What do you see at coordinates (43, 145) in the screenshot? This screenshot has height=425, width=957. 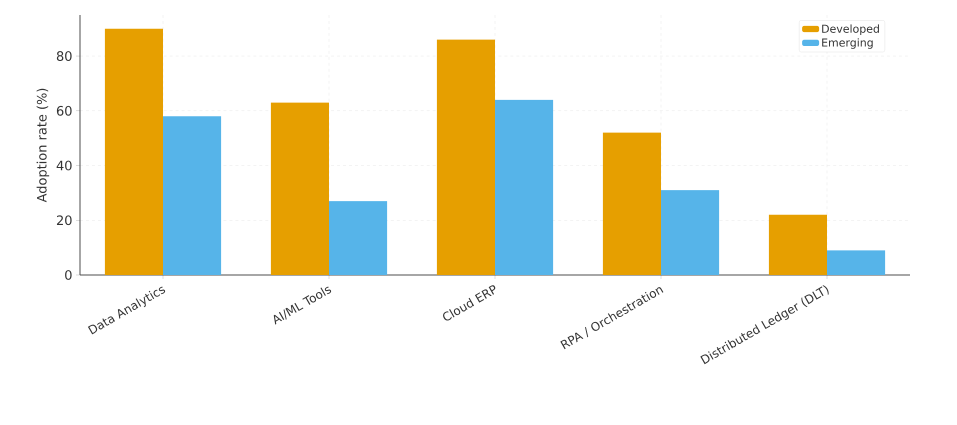 I see `y-axis-title: Adoption rate (%)` at bounding box center [43, 145].